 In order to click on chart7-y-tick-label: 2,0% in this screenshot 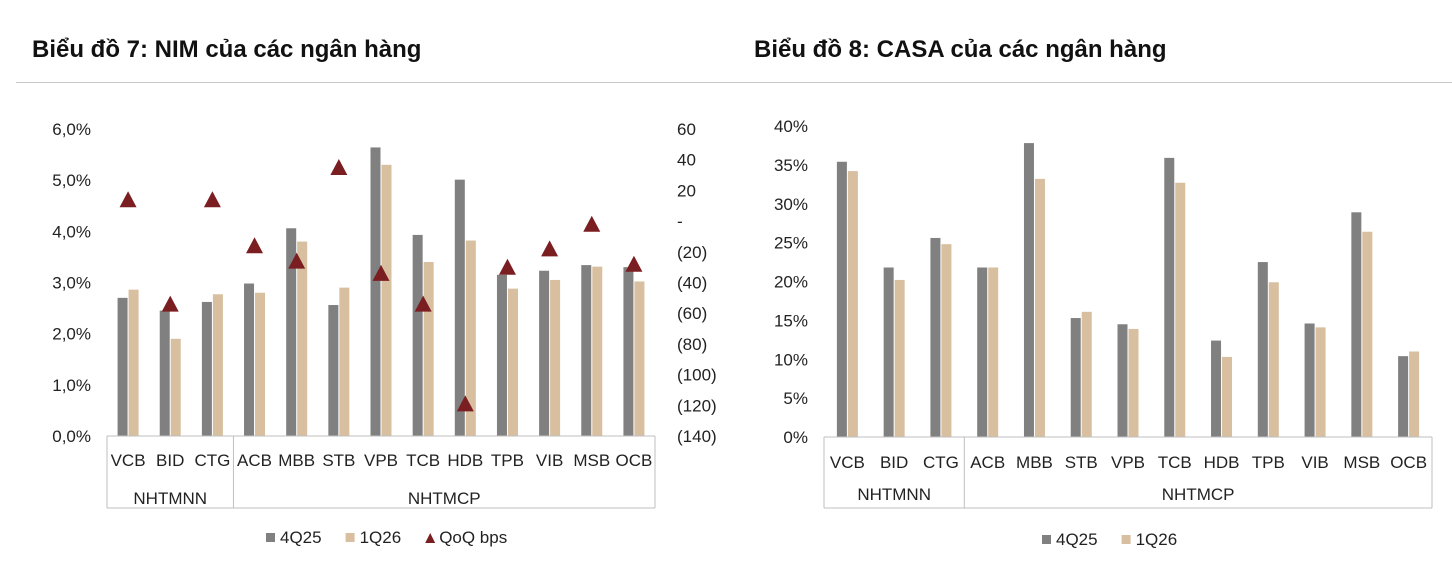, I will do `click(71, 334)`.